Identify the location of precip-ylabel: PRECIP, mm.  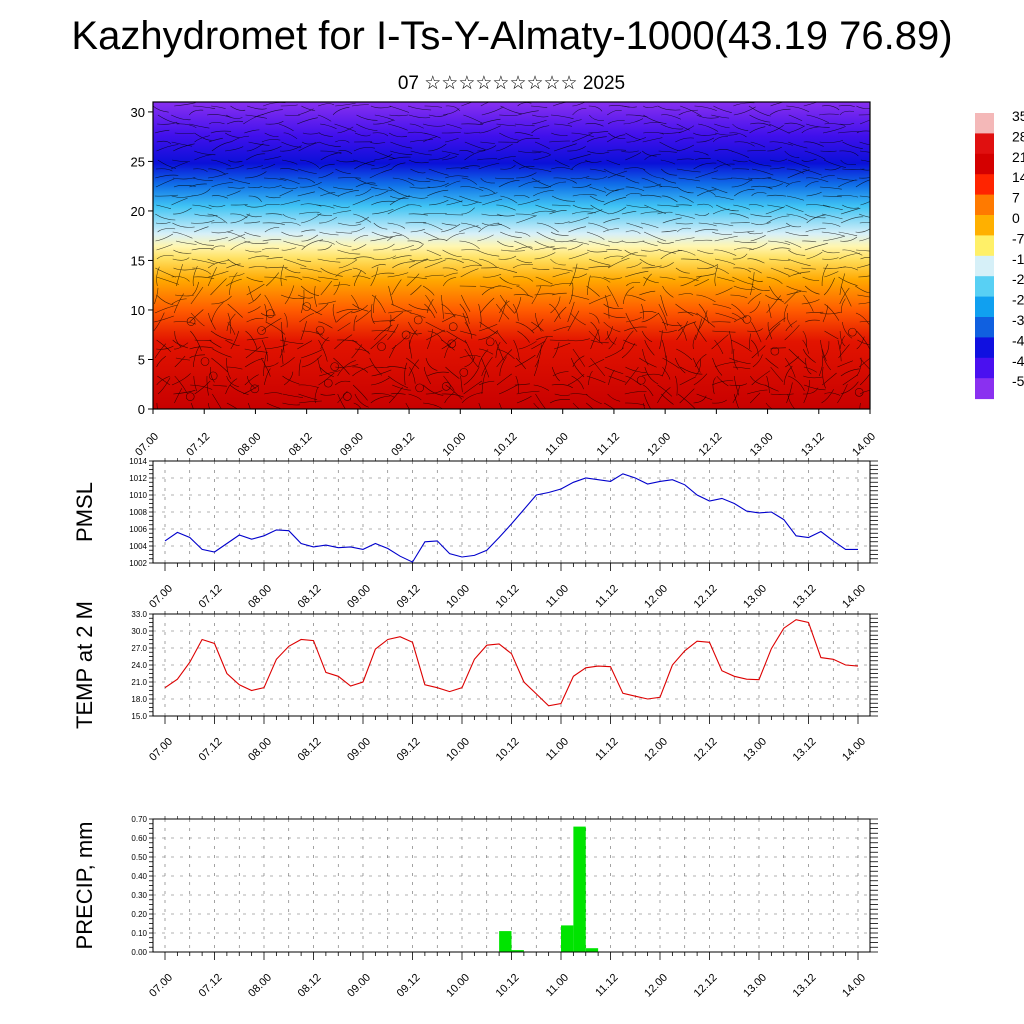
(84, 886).